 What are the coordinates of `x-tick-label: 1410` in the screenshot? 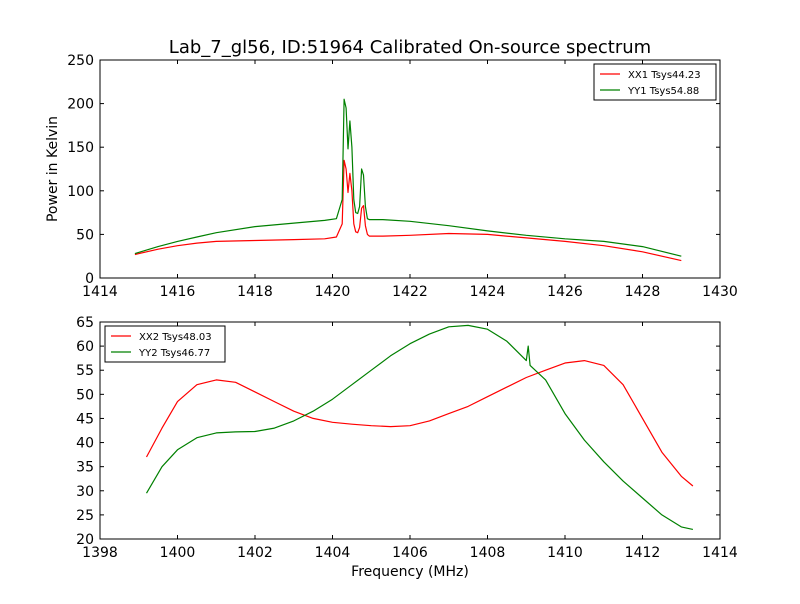 It's located at (565, 553).